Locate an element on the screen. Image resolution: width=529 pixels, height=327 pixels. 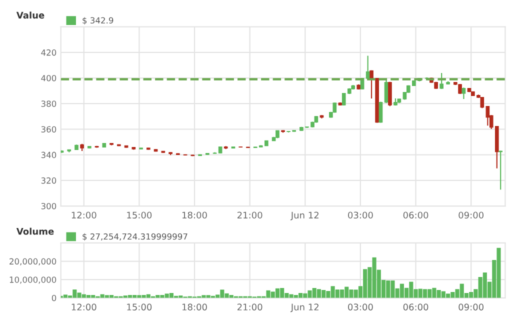
y-tick-label: 20,000,000 is located at coordinates (33, 262).